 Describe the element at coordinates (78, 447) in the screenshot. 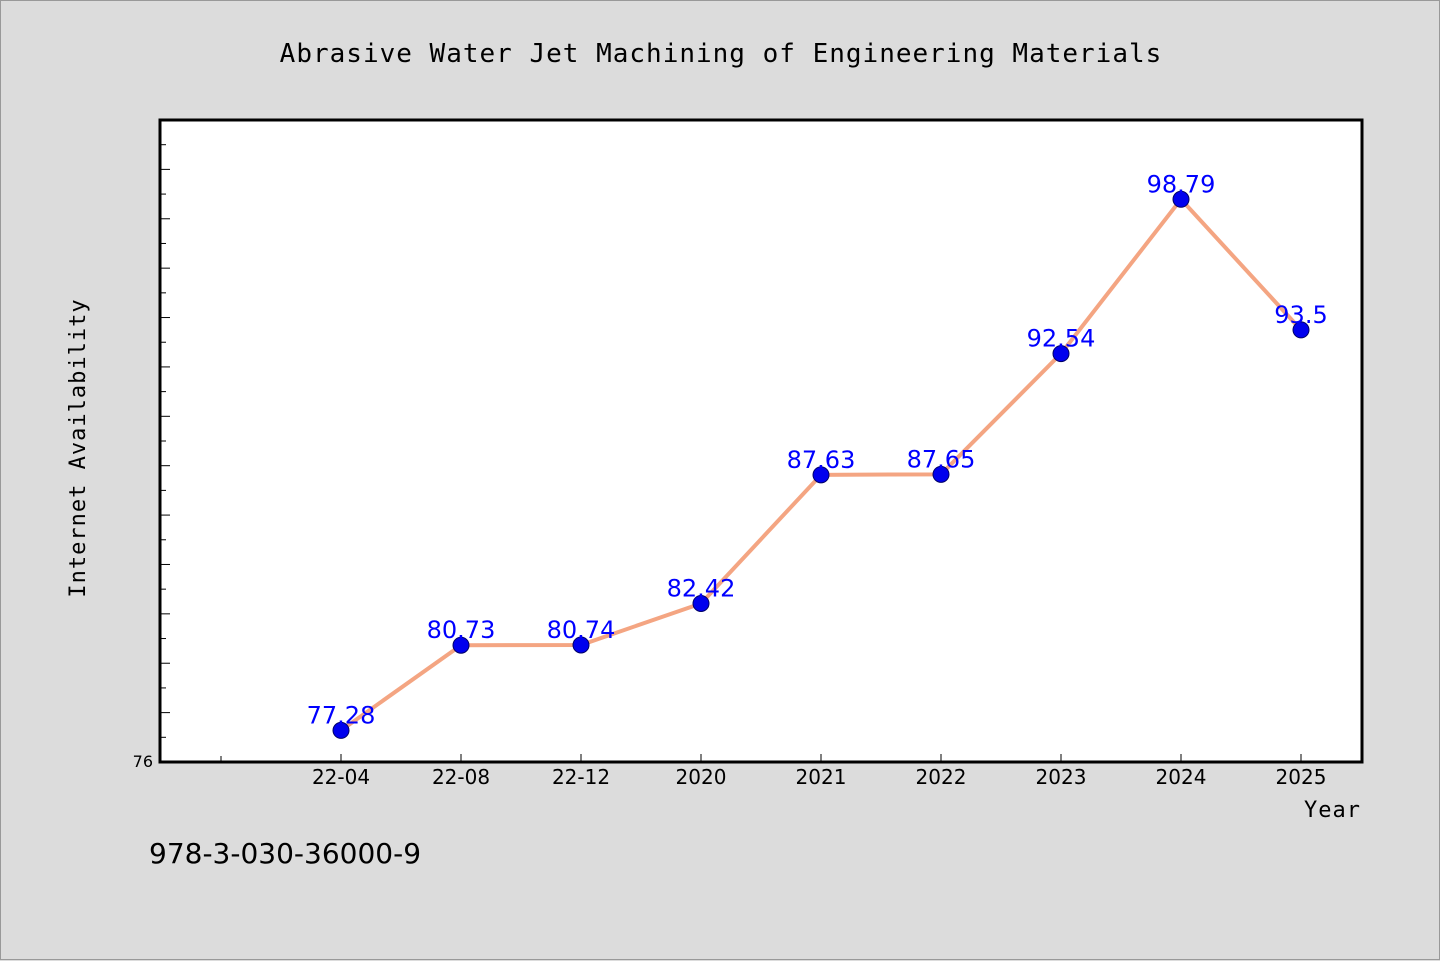

I see `y-axis-label: Internet Availability` at that location.